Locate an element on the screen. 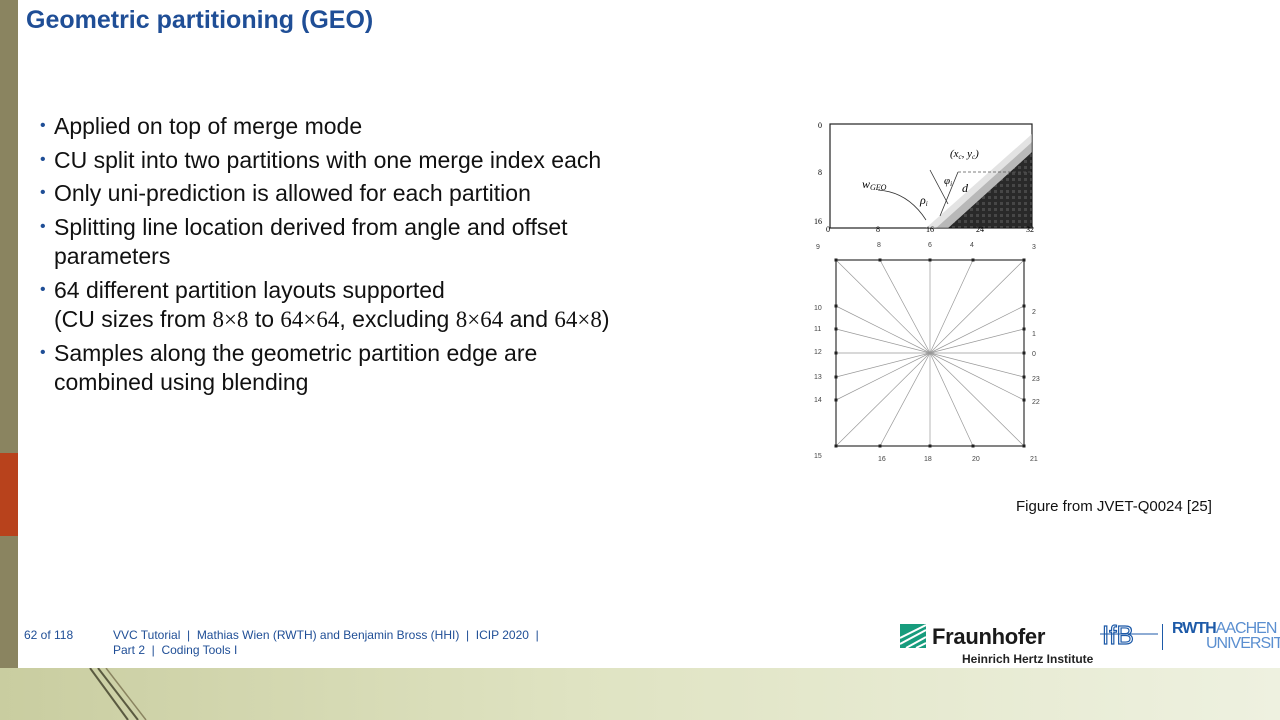  fraunhofer-subtitle: Heinrich Hertz Institute is located at coordinates (1028, 659).